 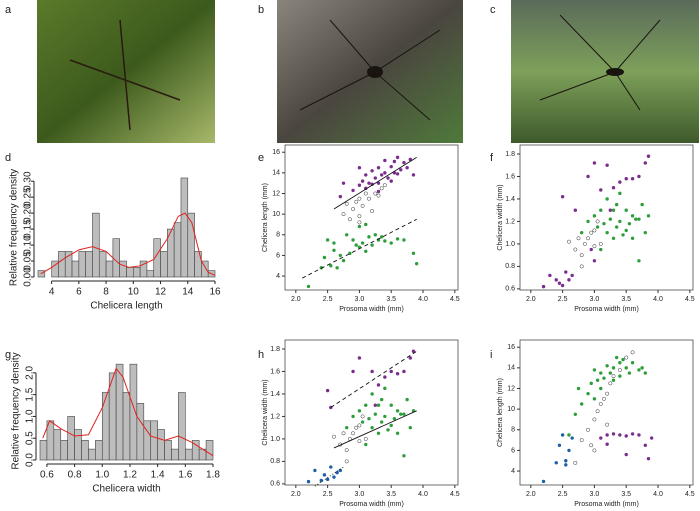 I want to click on y-tick-label: 8, so click(x=278, y=235).